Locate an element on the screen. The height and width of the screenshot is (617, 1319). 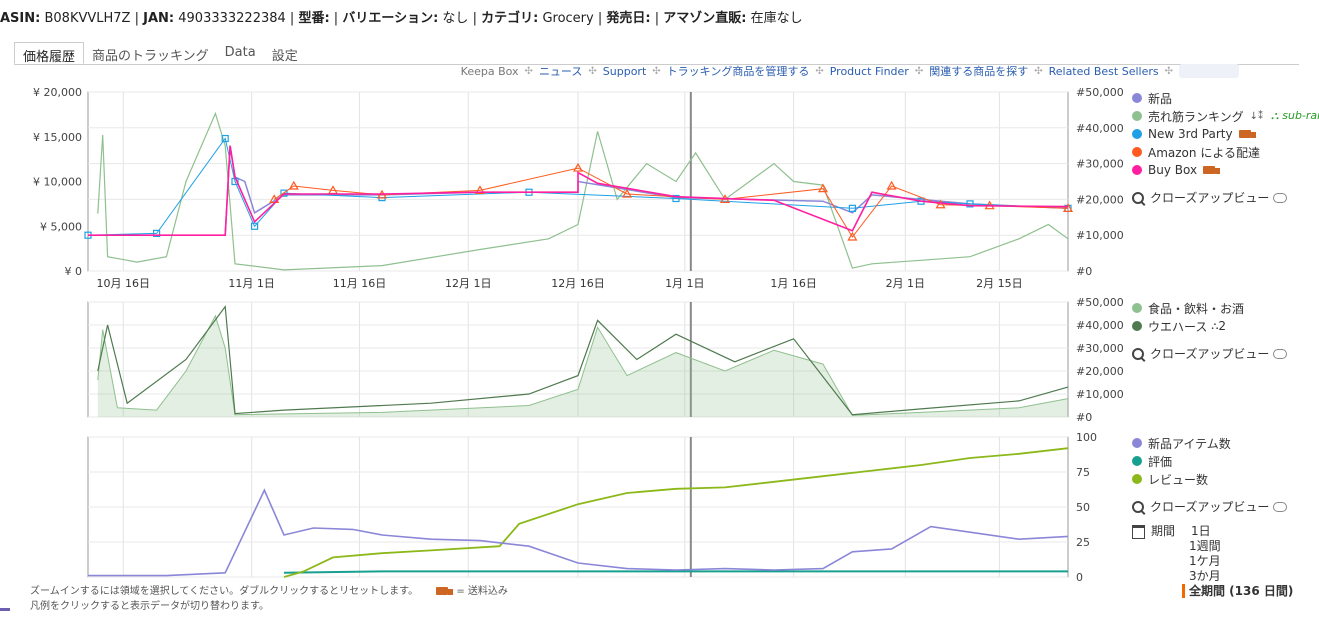
legend-review-count: レビュー数 is located at coordinates (1209, 479).